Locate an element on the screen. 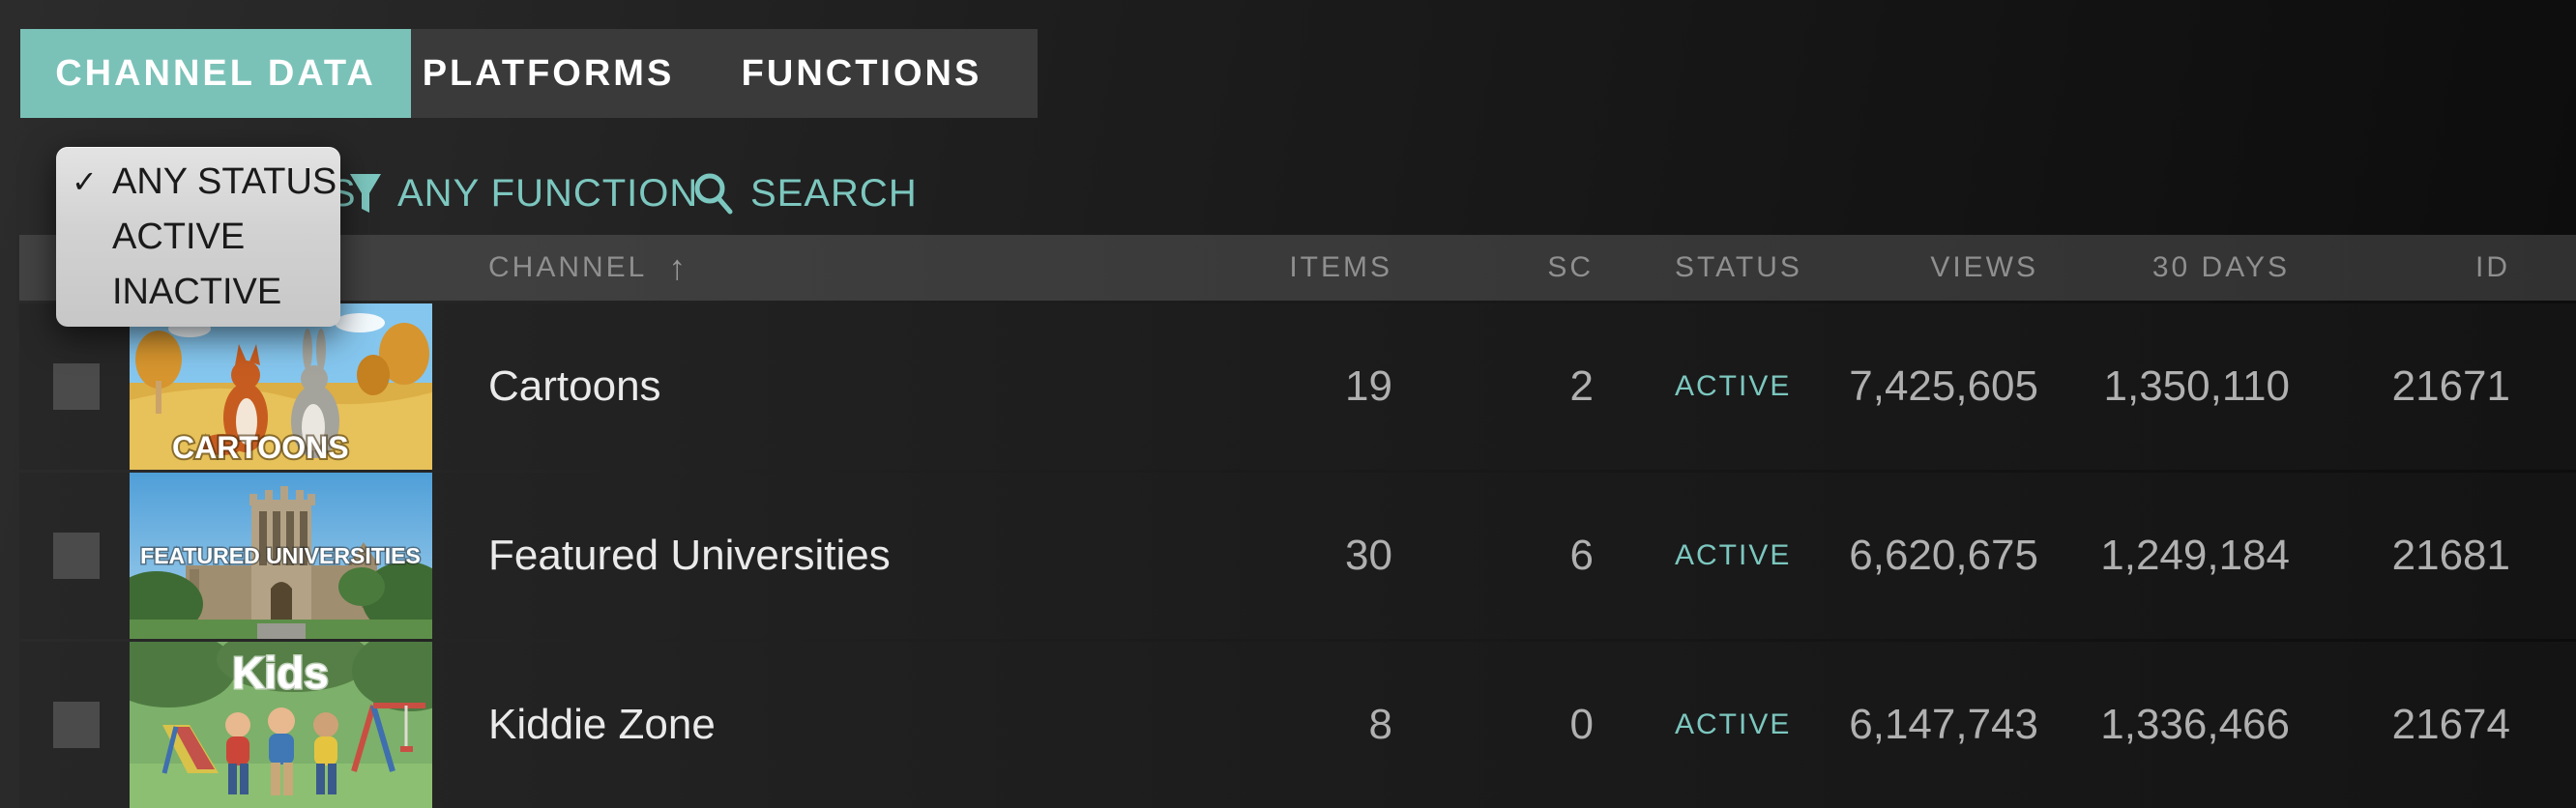 Image resolution: width=2576 pixels, height=808 pixels. column-header-id: ID is located at coordinates (2492, 267).